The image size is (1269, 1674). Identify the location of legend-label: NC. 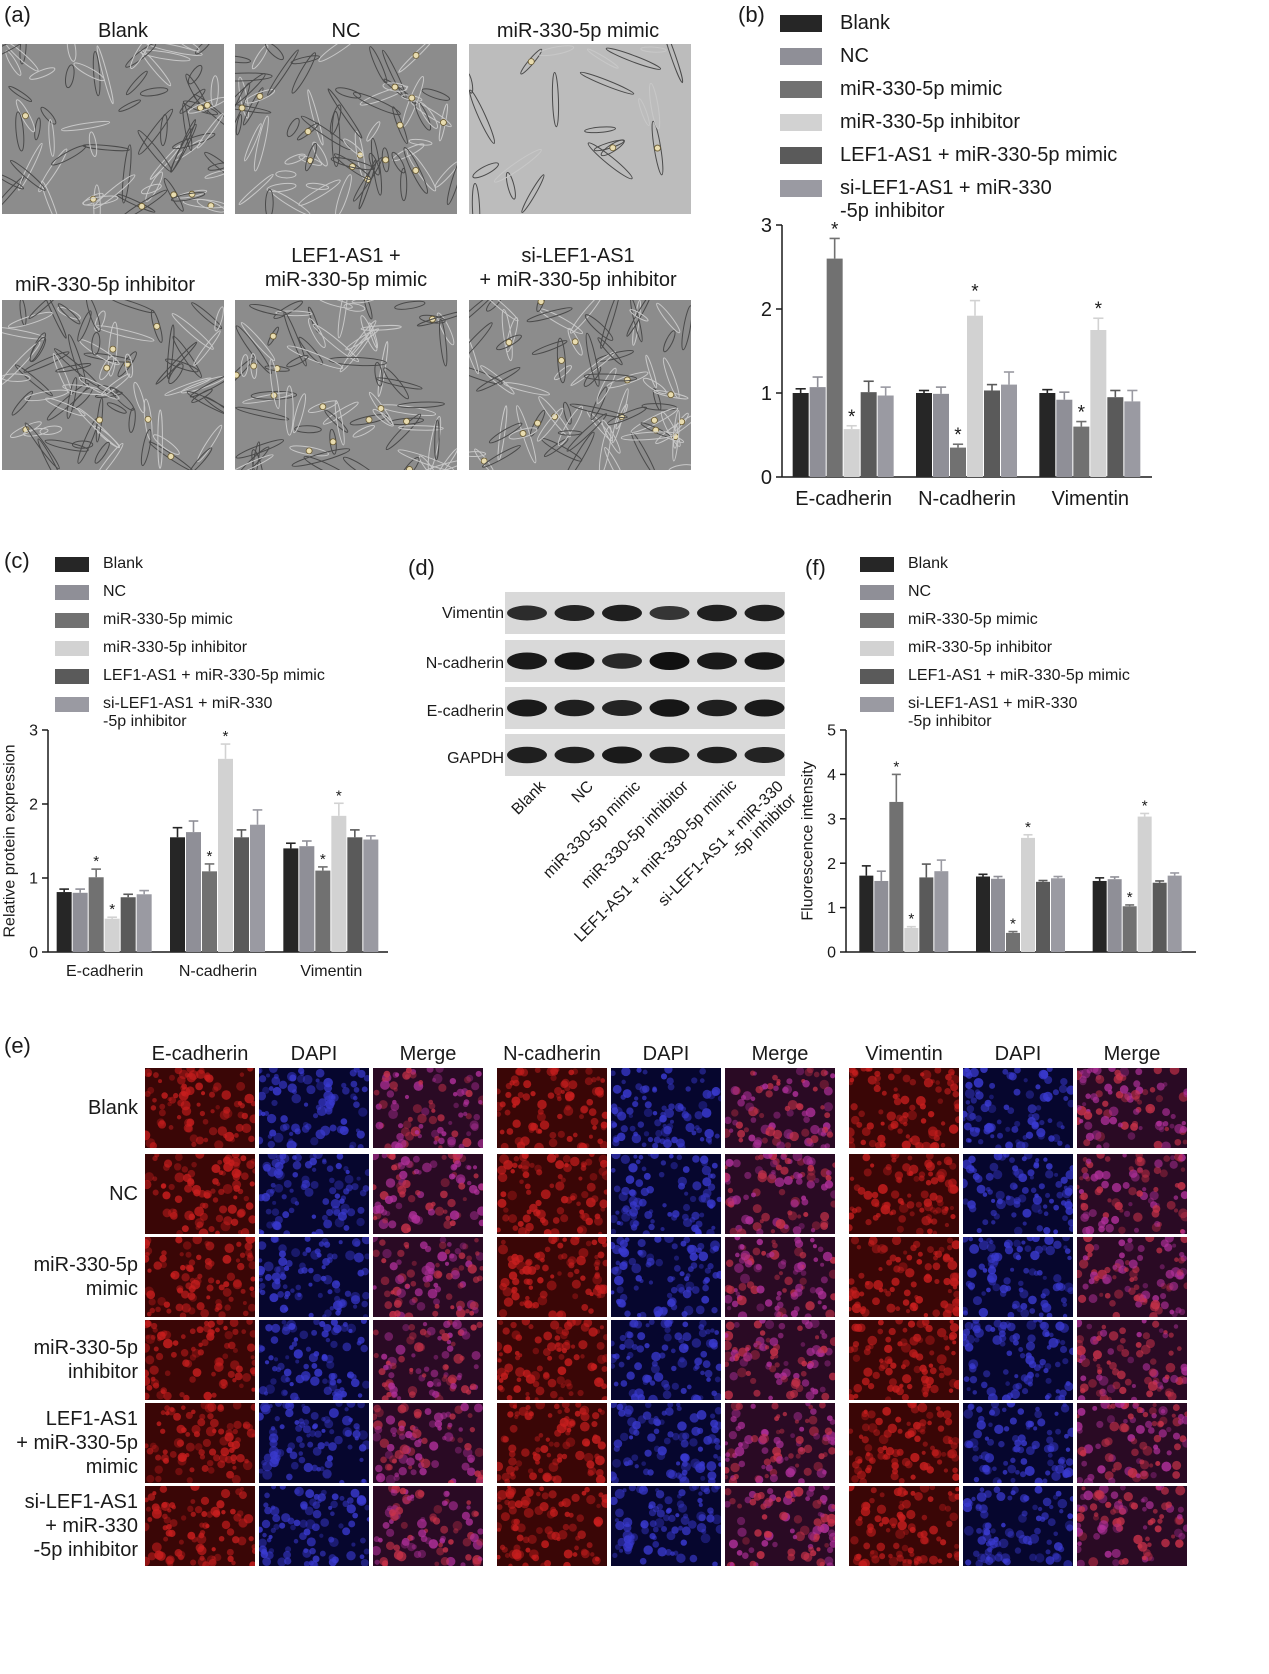
(920, 591).